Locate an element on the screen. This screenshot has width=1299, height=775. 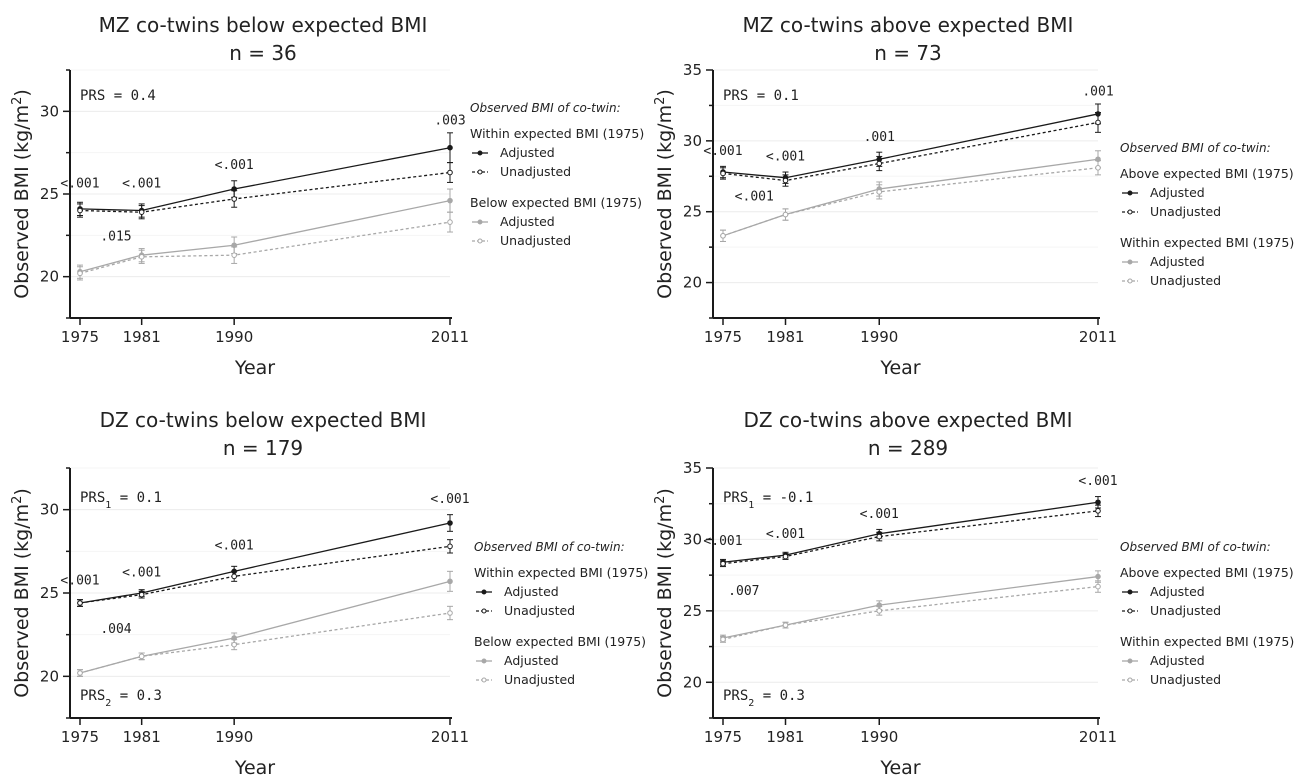
chart-subtitle: n = 73 is located at coordinates (908, 53).